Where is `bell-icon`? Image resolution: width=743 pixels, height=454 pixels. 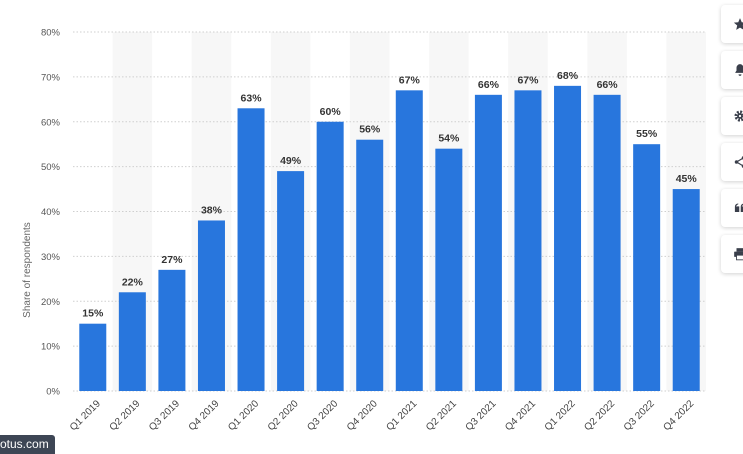
bell-icon is located at coordinates (739, 70).